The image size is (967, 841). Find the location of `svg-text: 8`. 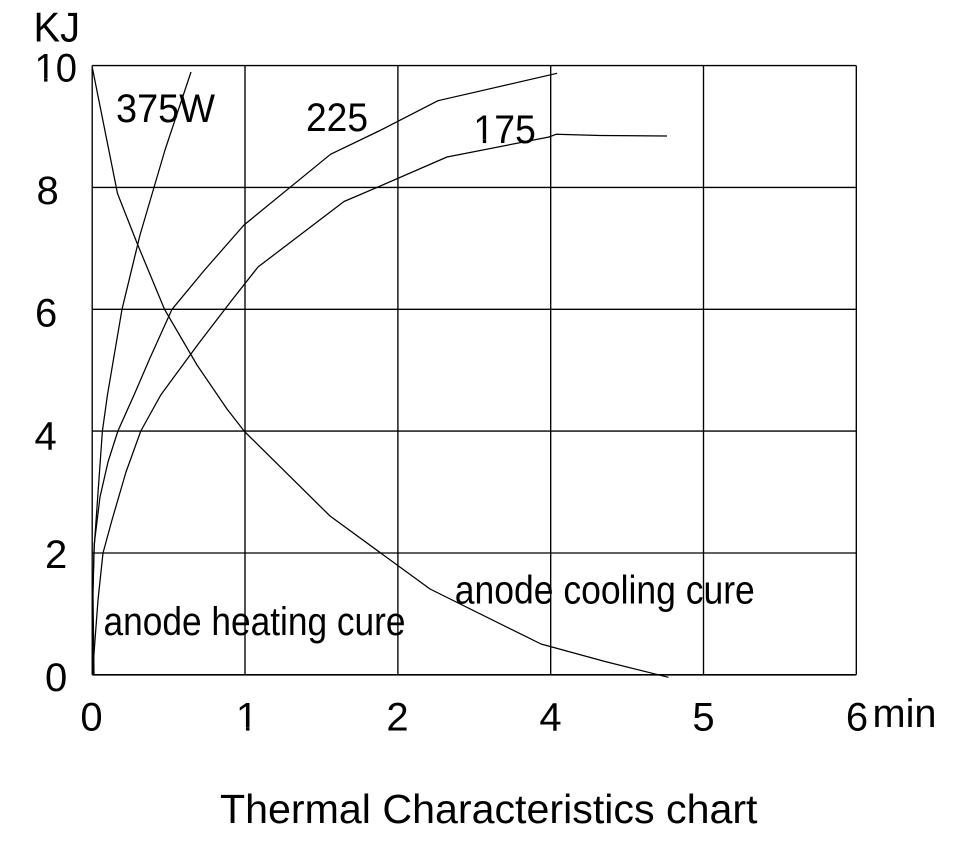

svg-text: 8 is located at coordinates (48, 191).